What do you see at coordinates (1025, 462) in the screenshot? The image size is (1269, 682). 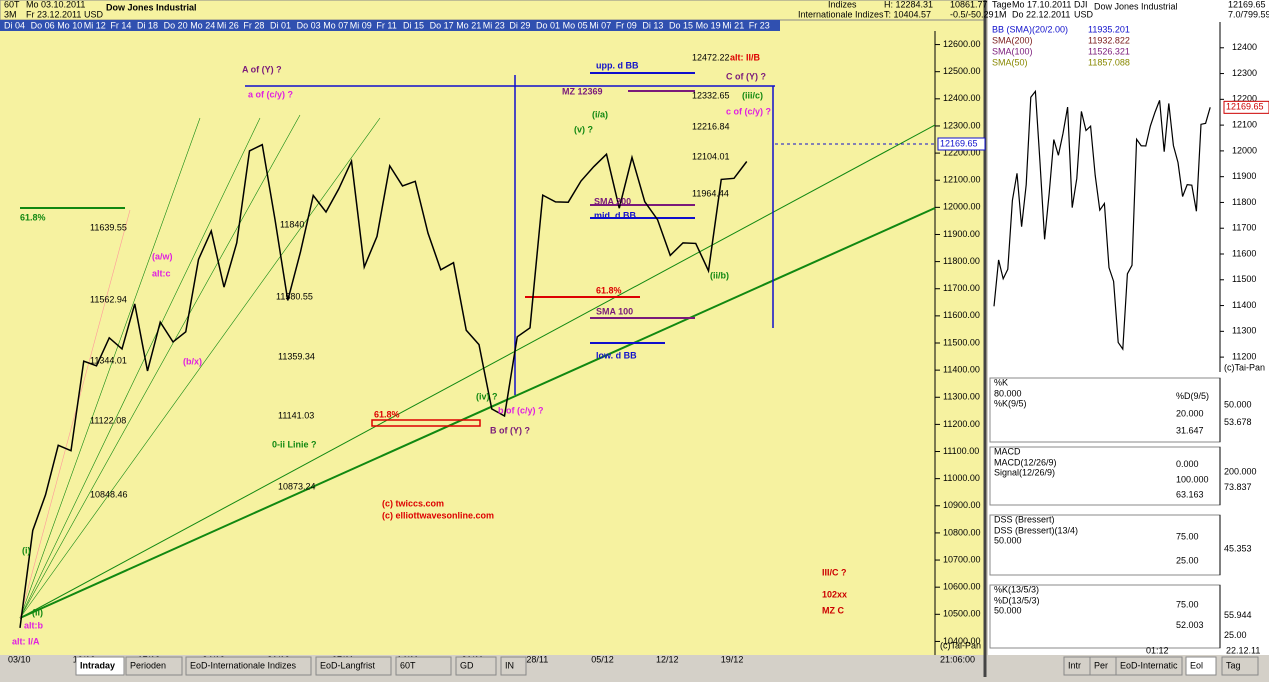 I see `indicator-text: MACD(12/26/9)` at bounding box center [1025, 462].